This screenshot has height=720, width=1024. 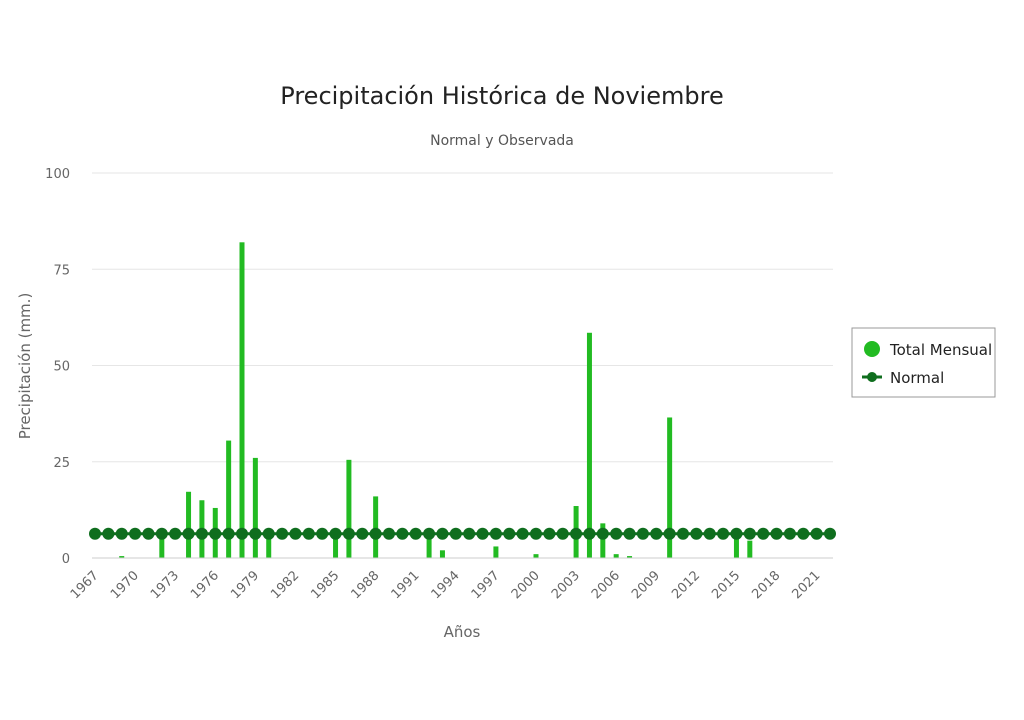 I want to click on y-tick-label: 75, so click(x=61, y=270).